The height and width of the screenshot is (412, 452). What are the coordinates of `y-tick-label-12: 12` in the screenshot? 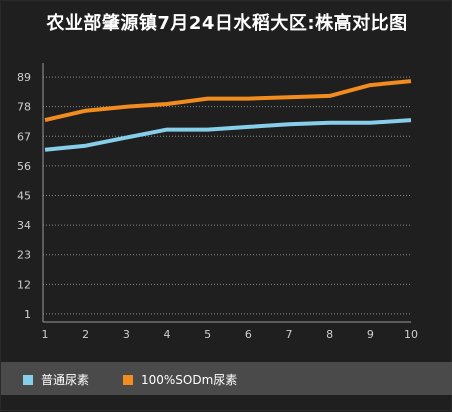 It's located at (24, 284).